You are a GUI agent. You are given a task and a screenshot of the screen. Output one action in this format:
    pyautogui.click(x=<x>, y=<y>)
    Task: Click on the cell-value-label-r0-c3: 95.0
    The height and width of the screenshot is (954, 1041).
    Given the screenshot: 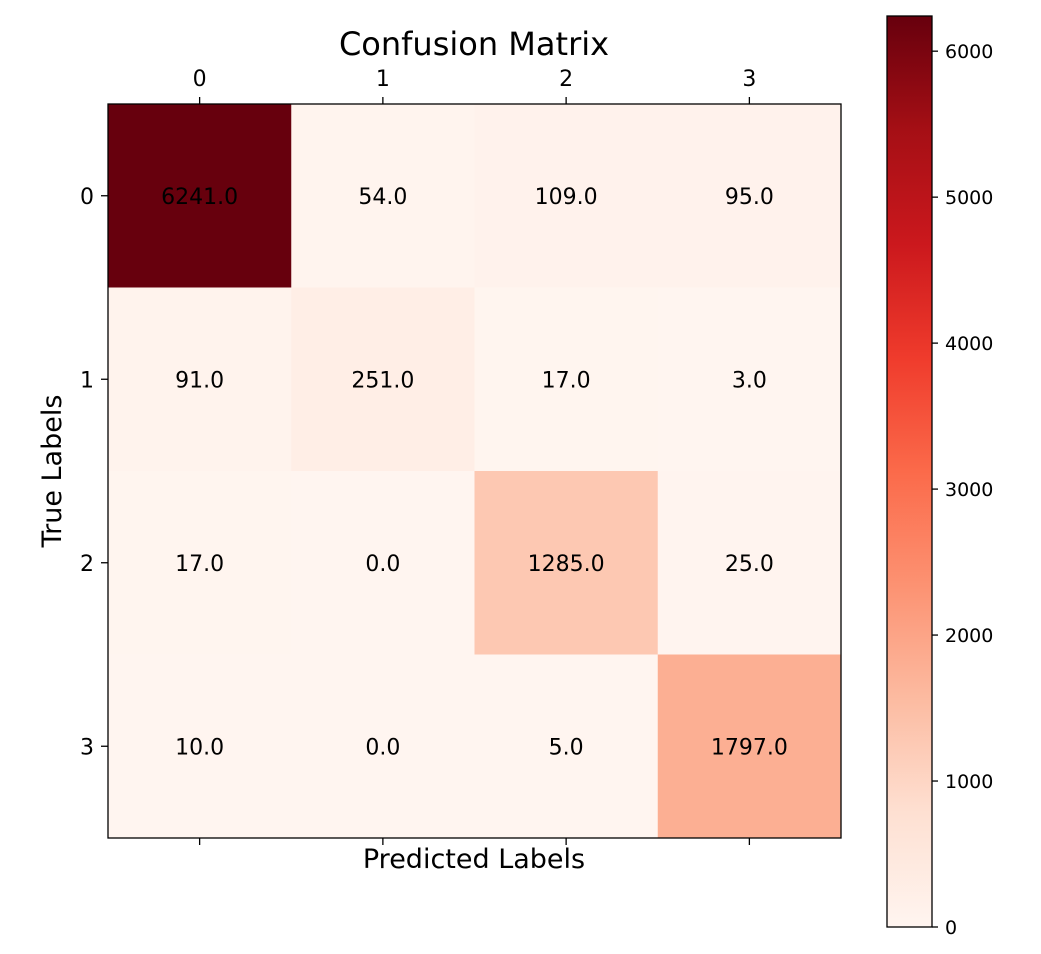 What is the action you would take?
    pyautogui.click(x=749, y=197)
    